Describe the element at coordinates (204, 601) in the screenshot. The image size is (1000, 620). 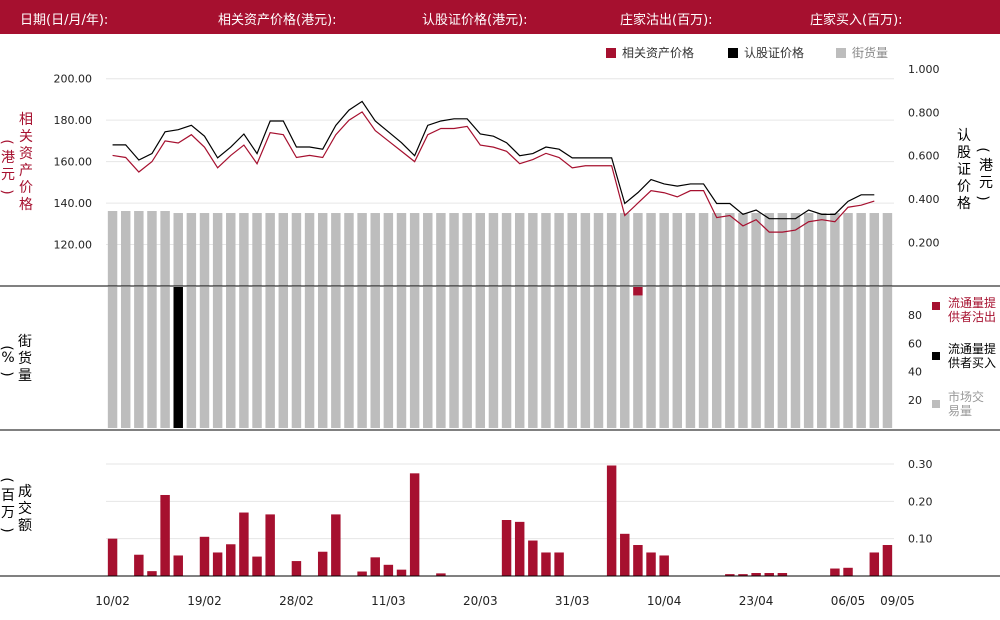
I see `x-tick-label: 19/02` at that location.